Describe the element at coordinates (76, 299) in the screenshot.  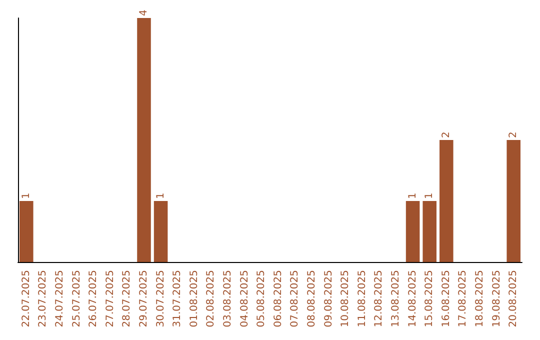
I see `x-tick-label: 25.07.2025` at that location.